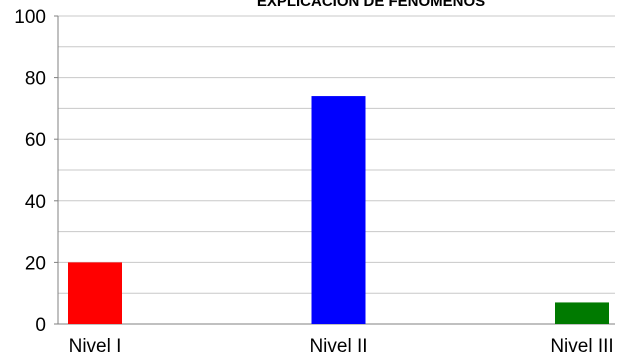  I want to click on x-category-labels: Nivel I Nivel II Nivel III, so click(341, 346).